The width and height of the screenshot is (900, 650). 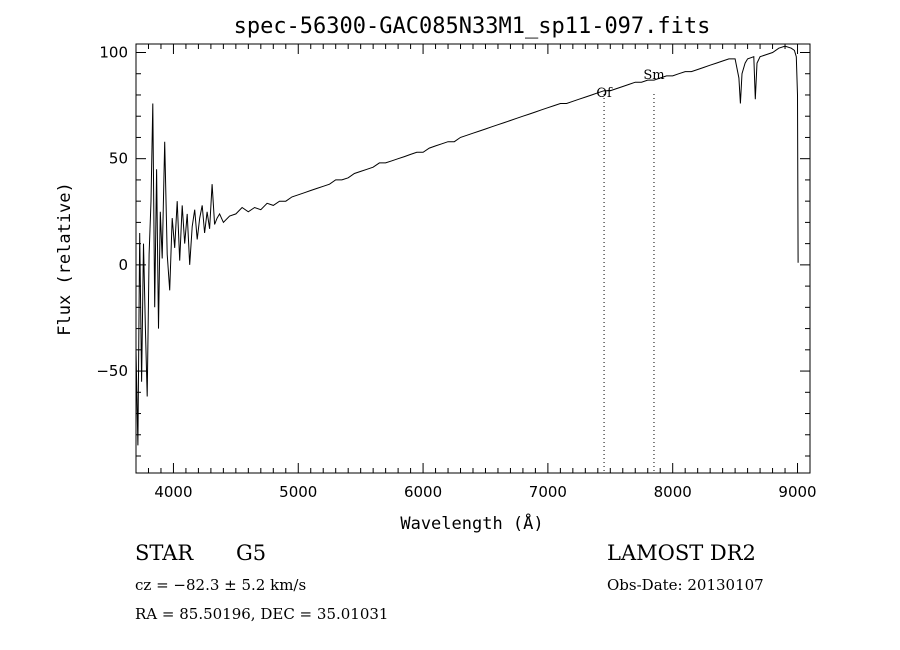 I want to click on observation-date: Obs-Date: 20130107, so click(x=685, y=585).